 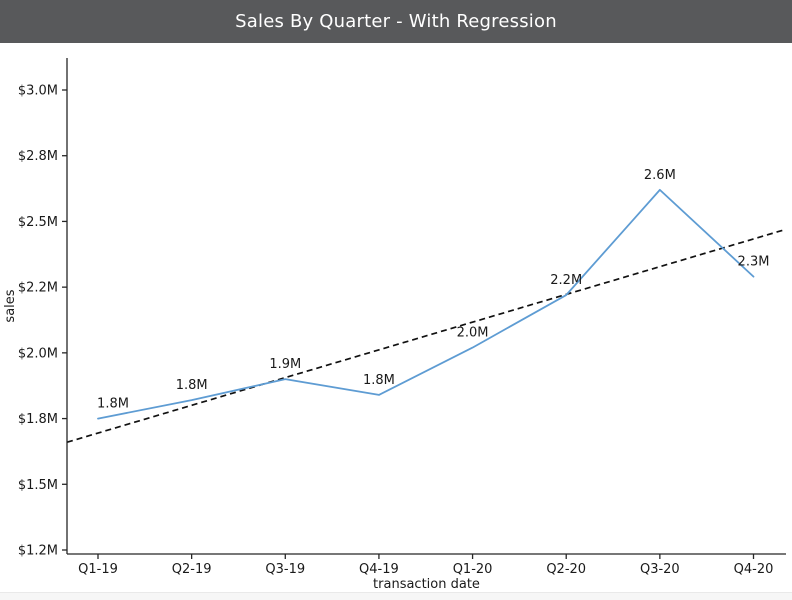 What do you see at coordinates (38, 485) in the screenshot?
I see `y-tick-label: $1.5M` at bounding box center [38, 485].